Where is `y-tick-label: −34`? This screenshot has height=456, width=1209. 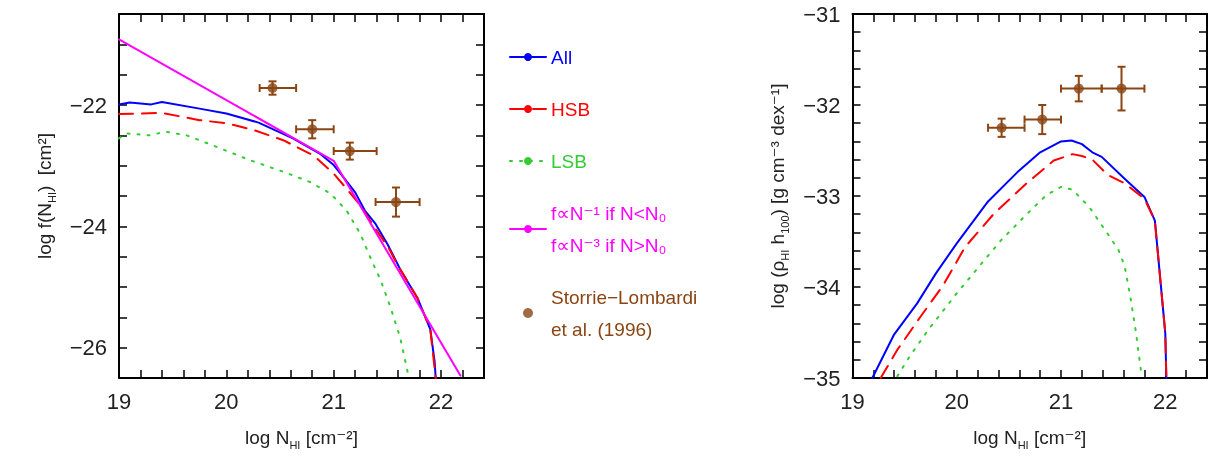 y-tick-label: −34 is located at coordinates (822, 287).